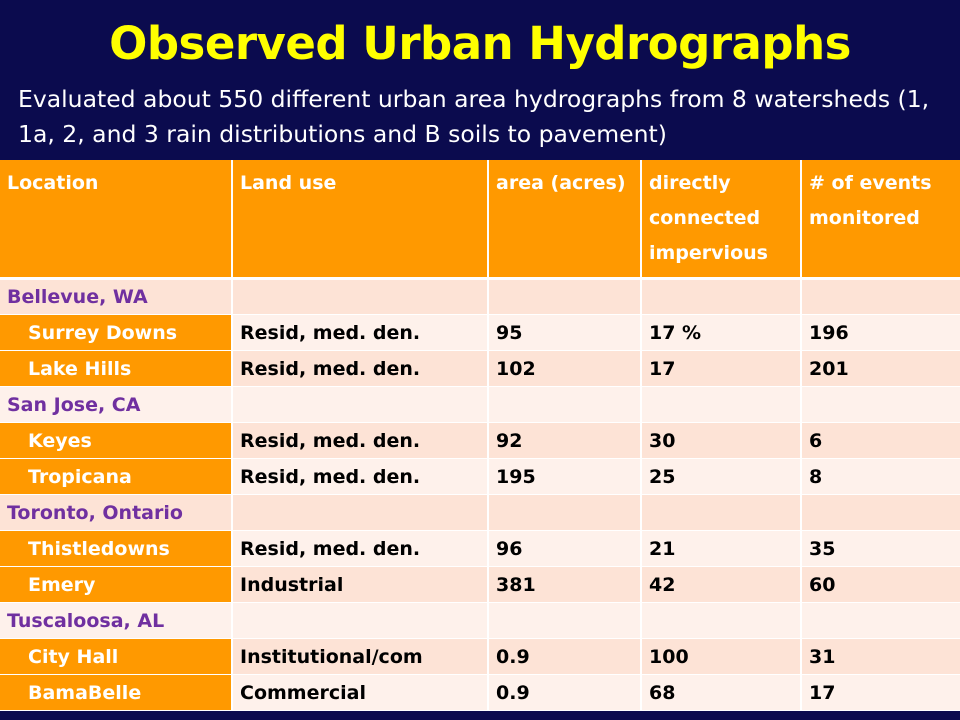 This screenshot has width=960, height=720. What do you see at coordinates (880, 440) in the screenshot?
I see `events-cell: 6` at bounding box center [880, 440].